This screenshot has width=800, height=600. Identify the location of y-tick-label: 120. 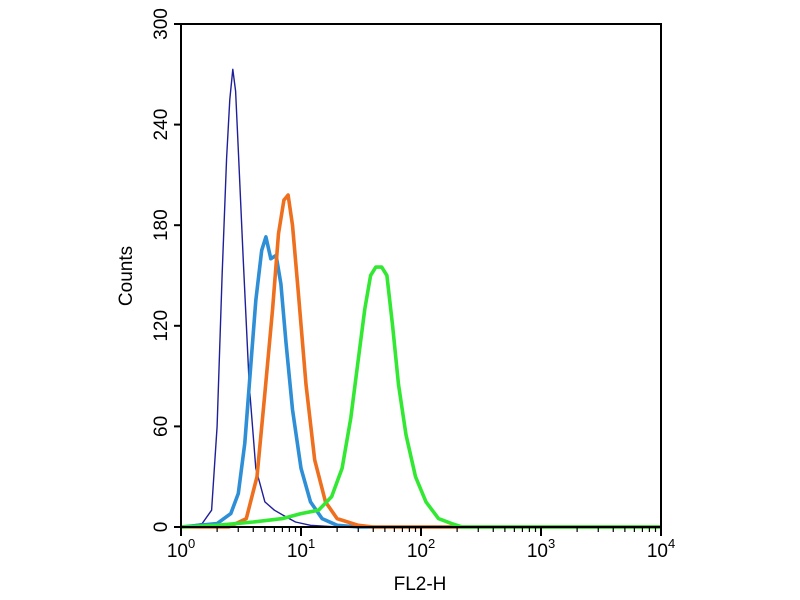
(161, 326).